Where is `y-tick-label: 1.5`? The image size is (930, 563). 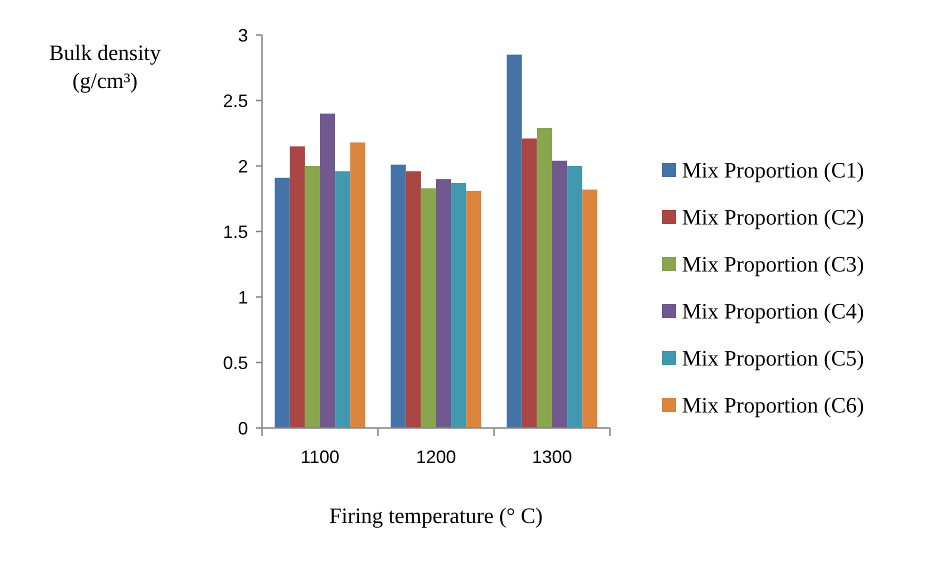
y-tick-label: 1.5 is located at coordinates (235, 232).